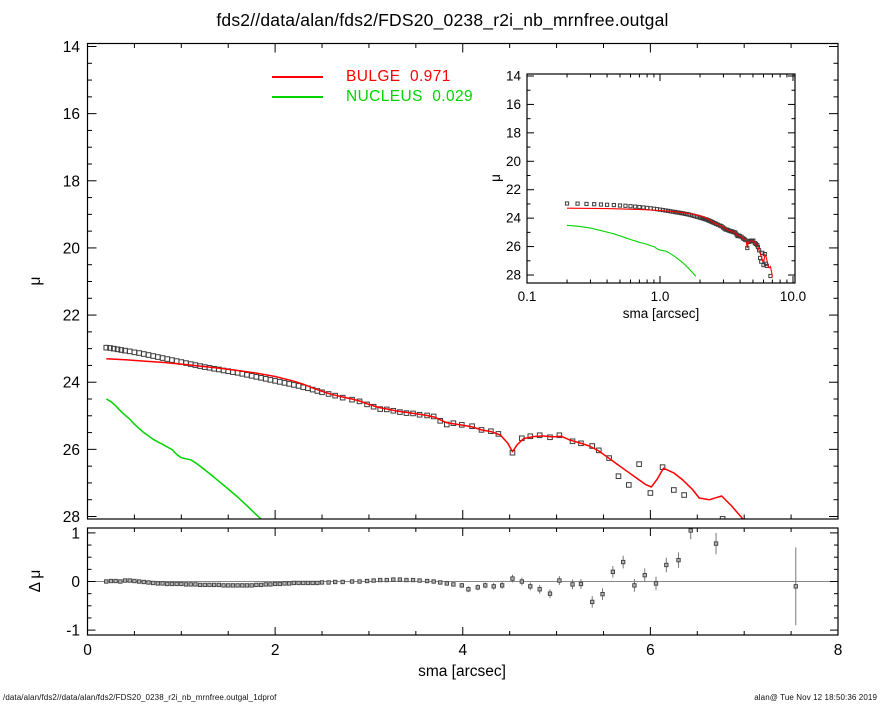 This screenshot has width=885, height=708. What do you see at coordinates (513, 275) in the screenshot?
I see `inset-ytick-label: 28` at bounding box center [513, 275].